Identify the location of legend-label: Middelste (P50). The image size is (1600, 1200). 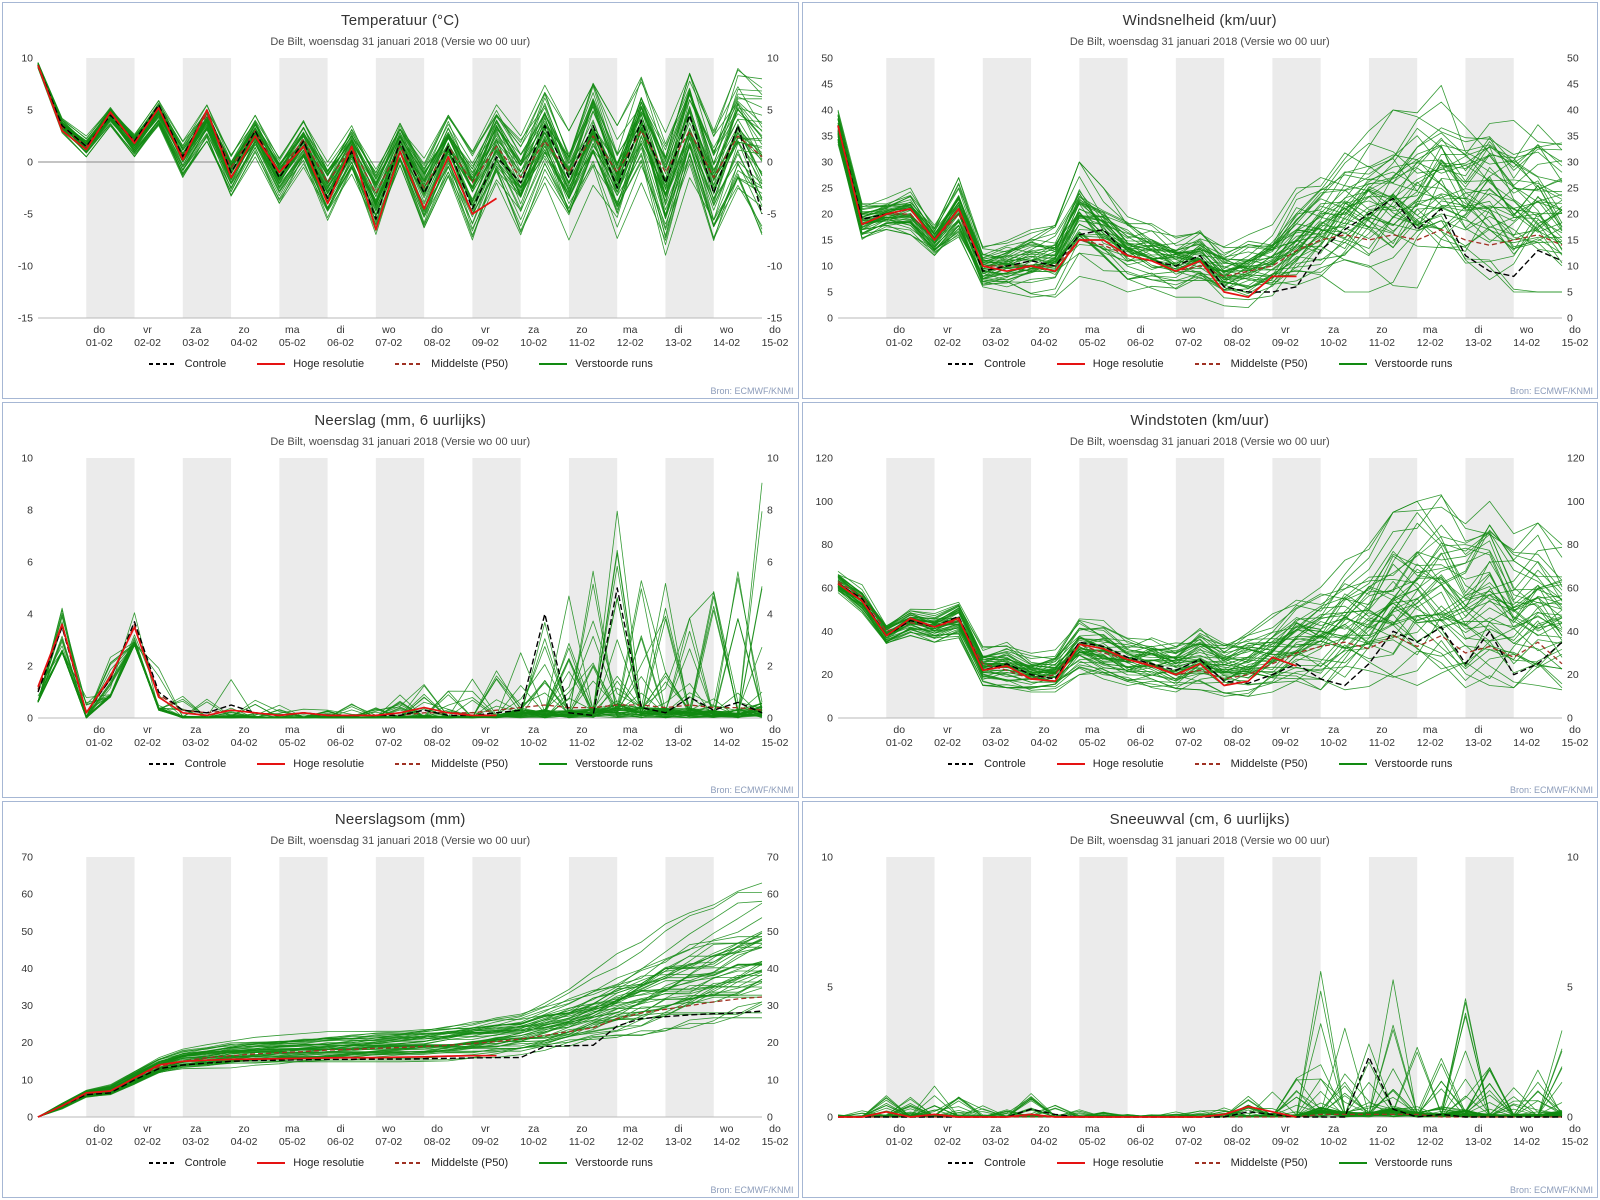
(470, 763).